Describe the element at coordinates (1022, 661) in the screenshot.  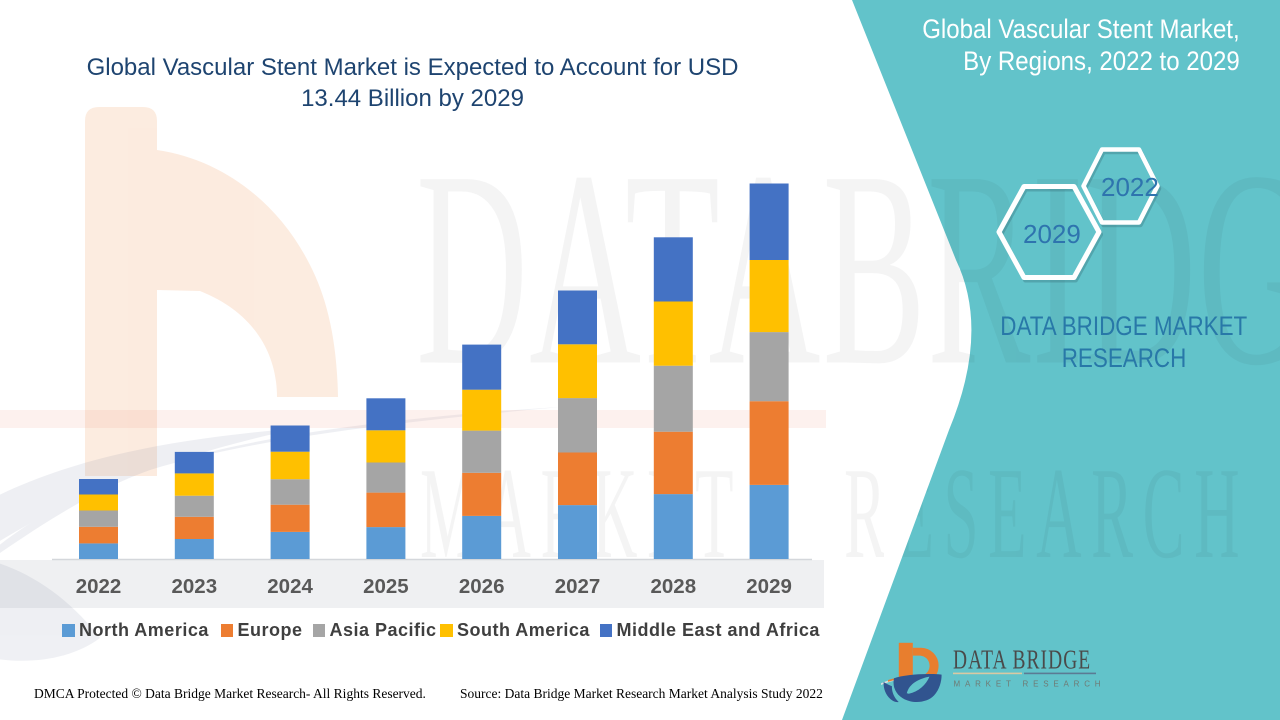
I see `svg-text: DATA BRIDGE` at that location.